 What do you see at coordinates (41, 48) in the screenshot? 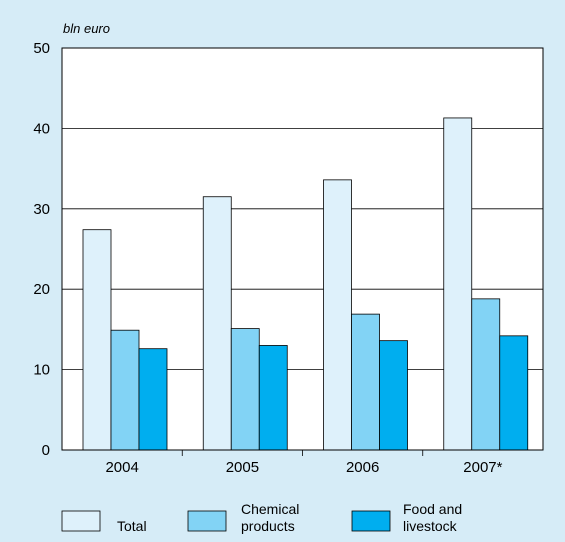
I see `y-tick-label: 50` at bounding box center [41, 48].